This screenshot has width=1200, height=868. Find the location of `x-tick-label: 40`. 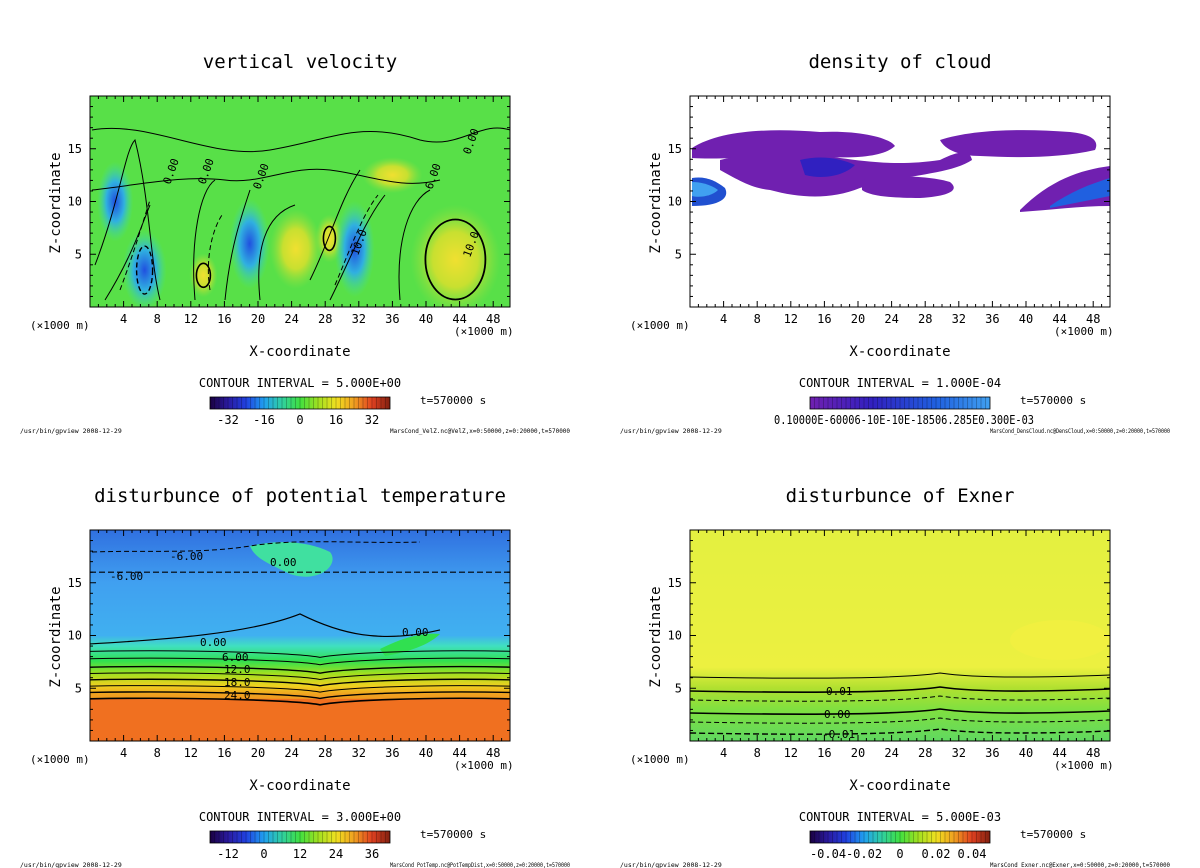

x-tick-label: 40 is located at coordinates (1026, 319).